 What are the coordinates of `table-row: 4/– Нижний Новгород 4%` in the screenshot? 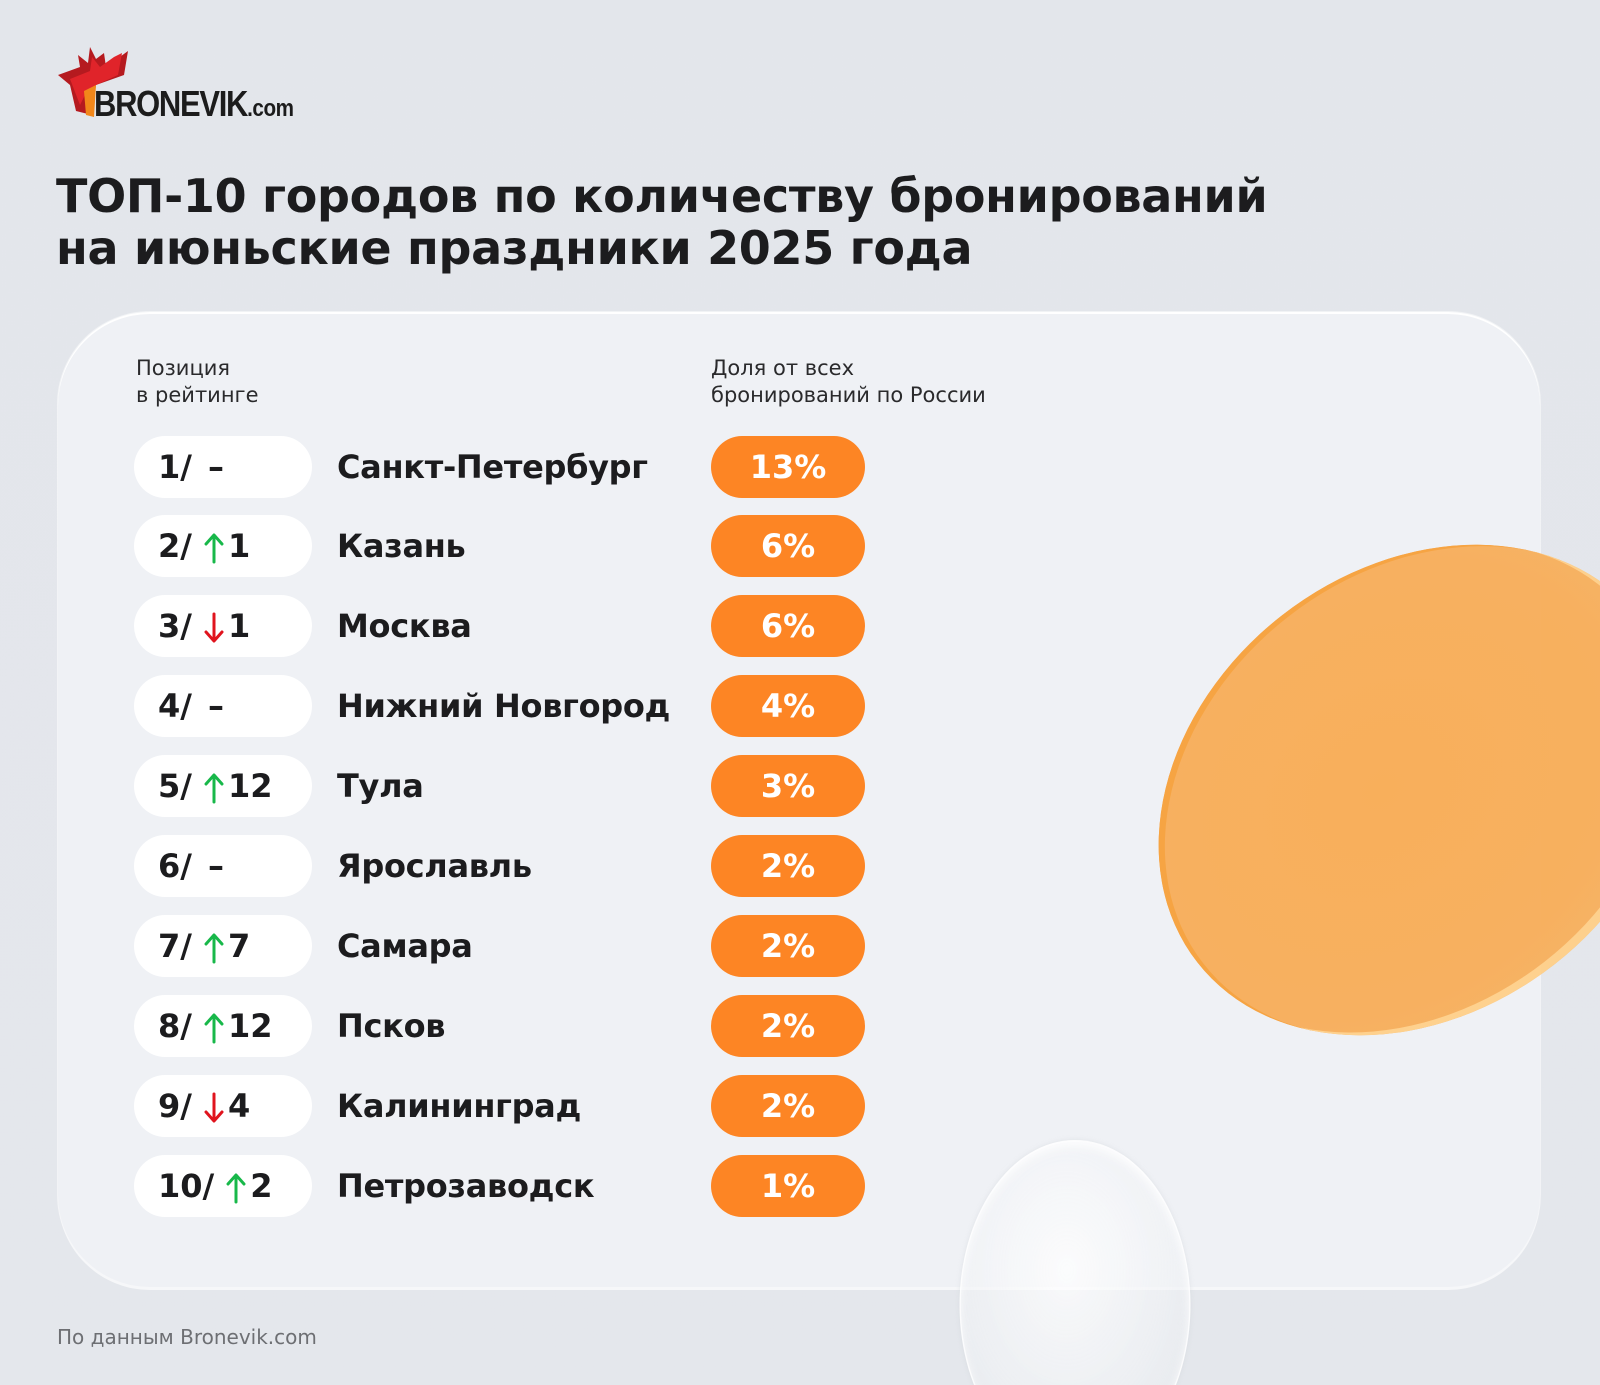 It's located at (450, 706).